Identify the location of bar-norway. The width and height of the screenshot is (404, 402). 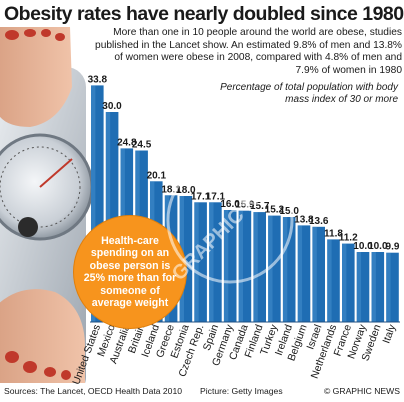
(363, 287).